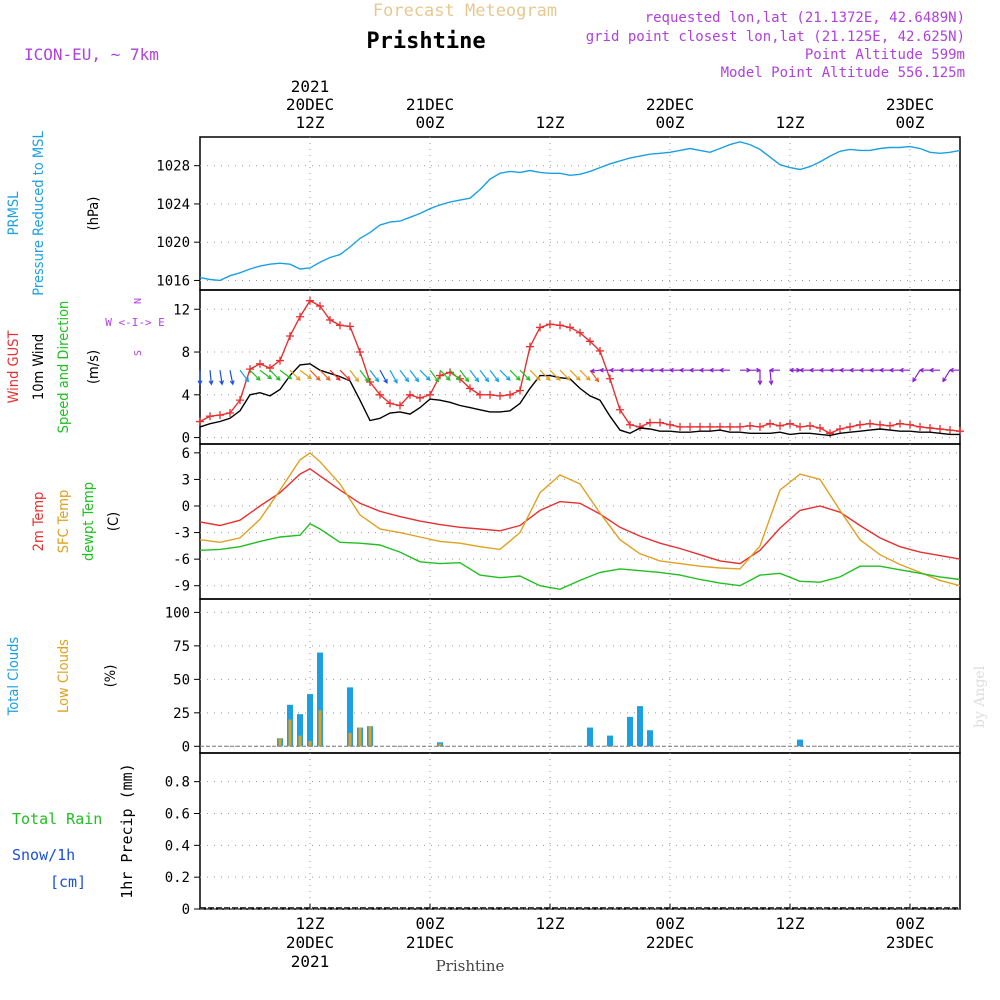  I want to click on bottom-axis-date: 20DEC, so click(310, 942).